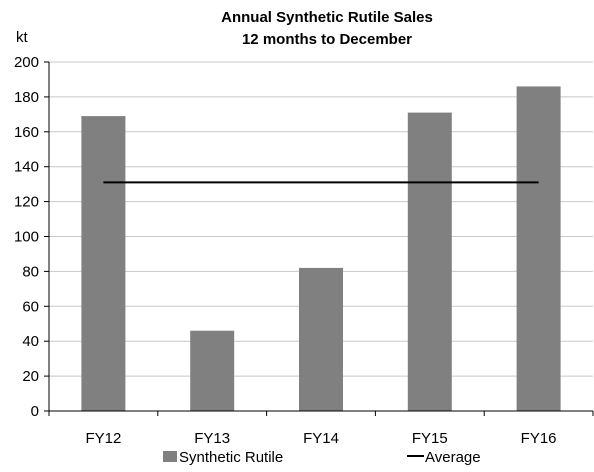  Describe the element at coordinates (321, 438) in the screenshot. I see `x-tick-label: FY14` at that location.